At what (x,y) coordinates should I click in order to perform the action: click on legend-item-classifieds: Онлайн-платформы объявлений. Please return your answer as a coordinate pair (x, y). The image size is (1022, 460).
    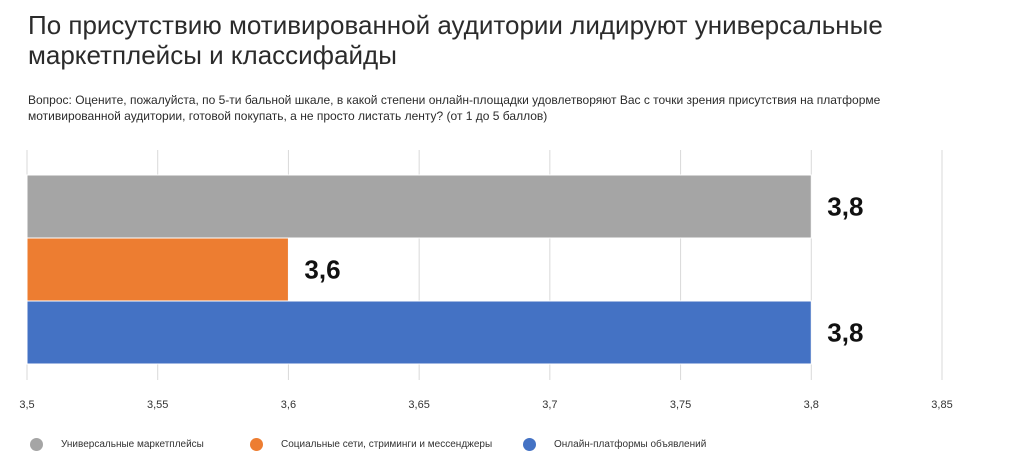
    Looking at the image, I should click on (614, 444).